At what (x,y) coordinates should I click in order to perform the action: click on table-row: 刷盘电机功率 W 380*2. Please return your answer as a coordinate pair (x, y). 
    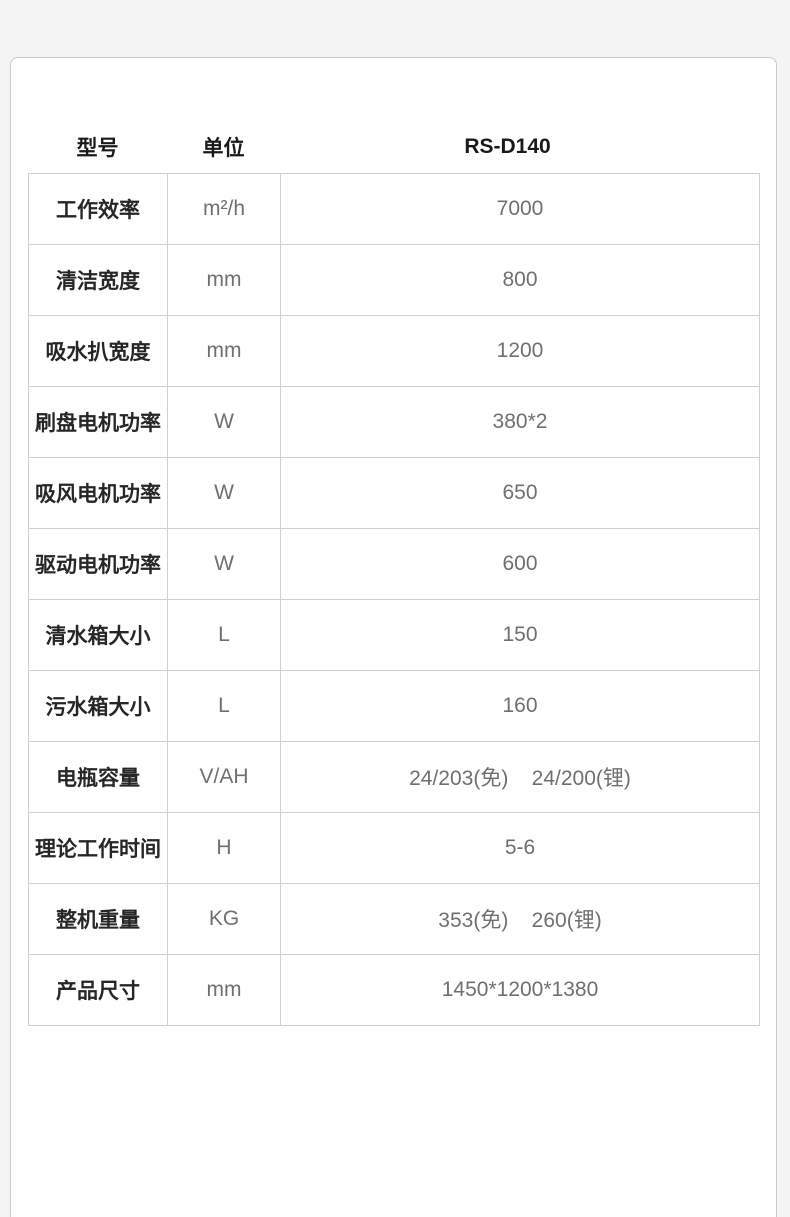
    Looking at the image, I should click on (394, 422).